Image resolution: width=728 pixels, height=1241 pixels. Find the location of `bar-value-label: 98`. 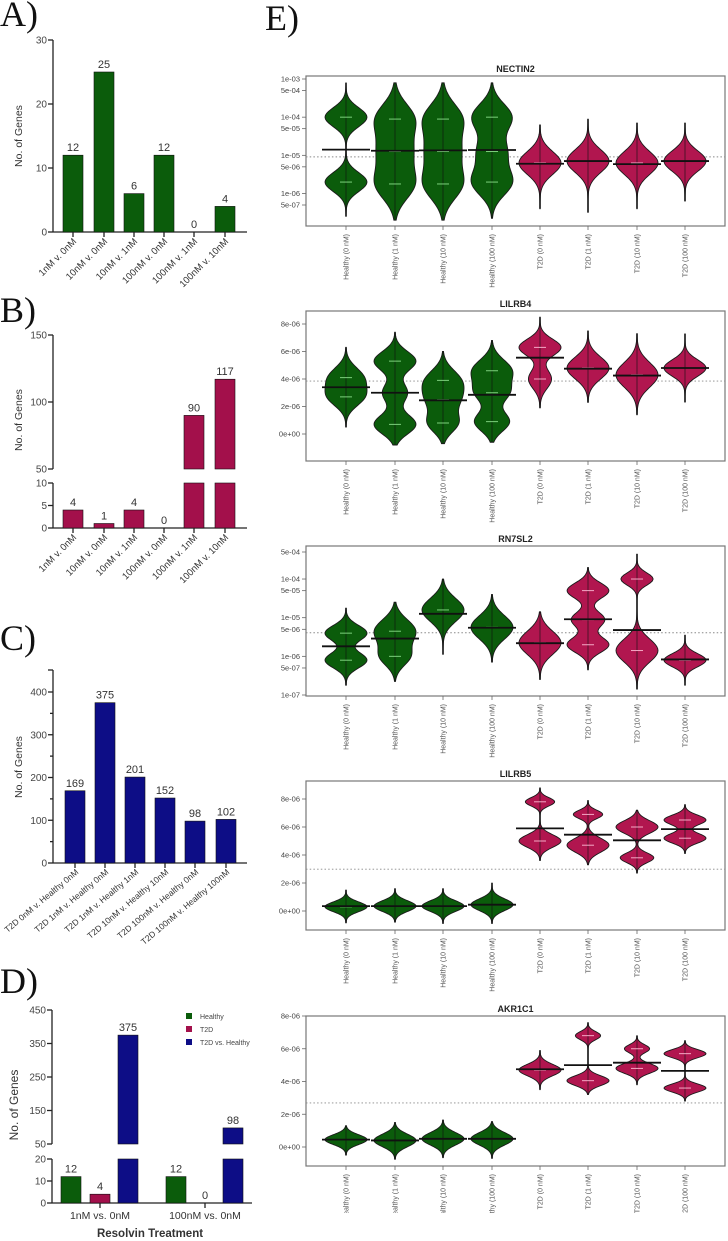

bar-value-label: 98 is located at coordinates (233, 1121).